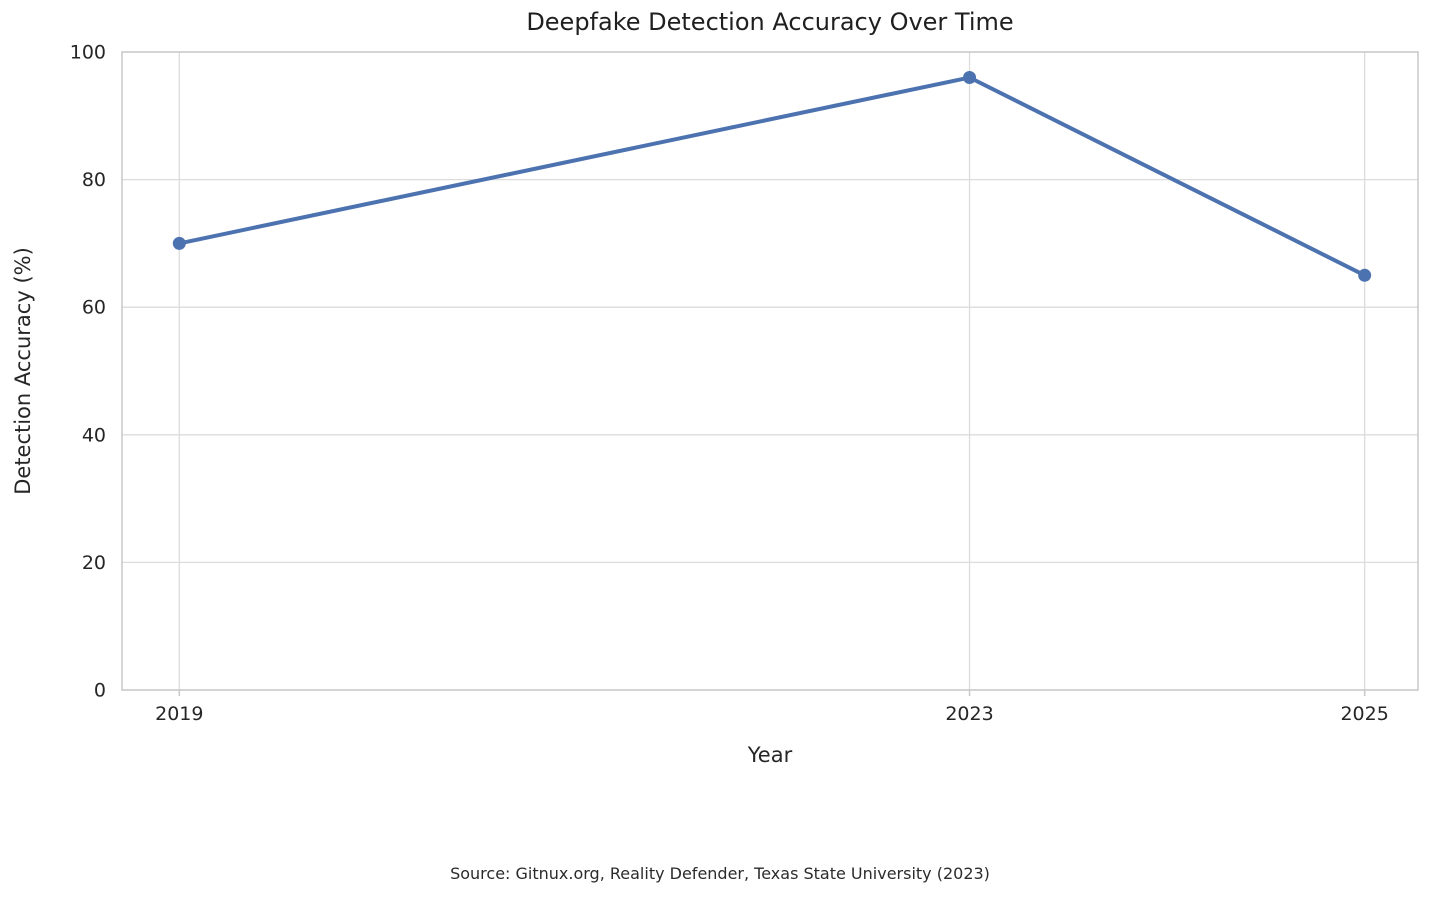 The width and height of the screenshot is (1440, 905). Describe the element at coordinates (94, 180) in the screenshot. I see `y-tick-label: 80` at that location.